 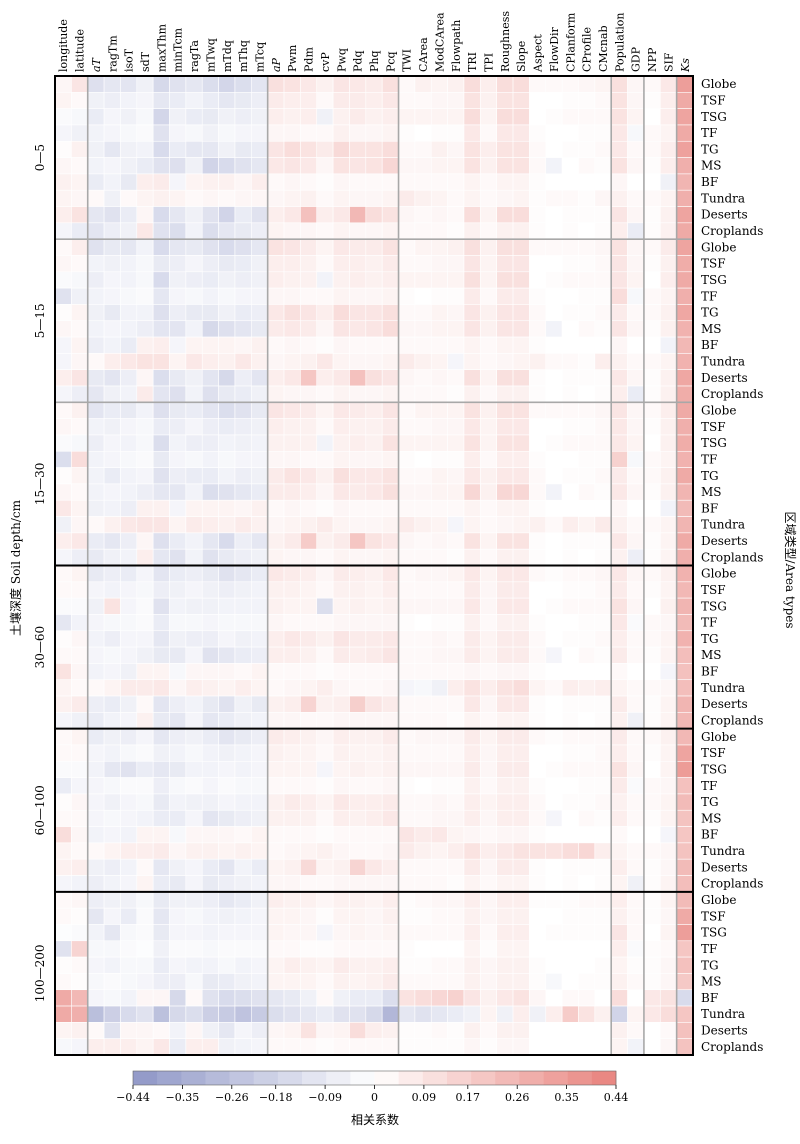 What do you see at coordinates (603, 48) in the screenshot?
I see `column-header: CMcnab` at bounding box center [603, 48].